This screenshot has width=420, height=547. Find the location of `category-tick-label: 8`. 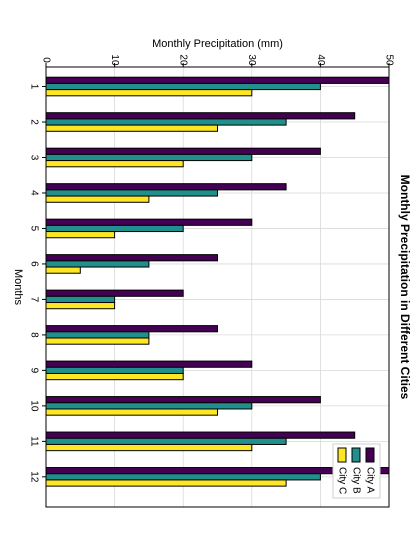

category-tick-label: 8 is located at coordinates (33, 335).